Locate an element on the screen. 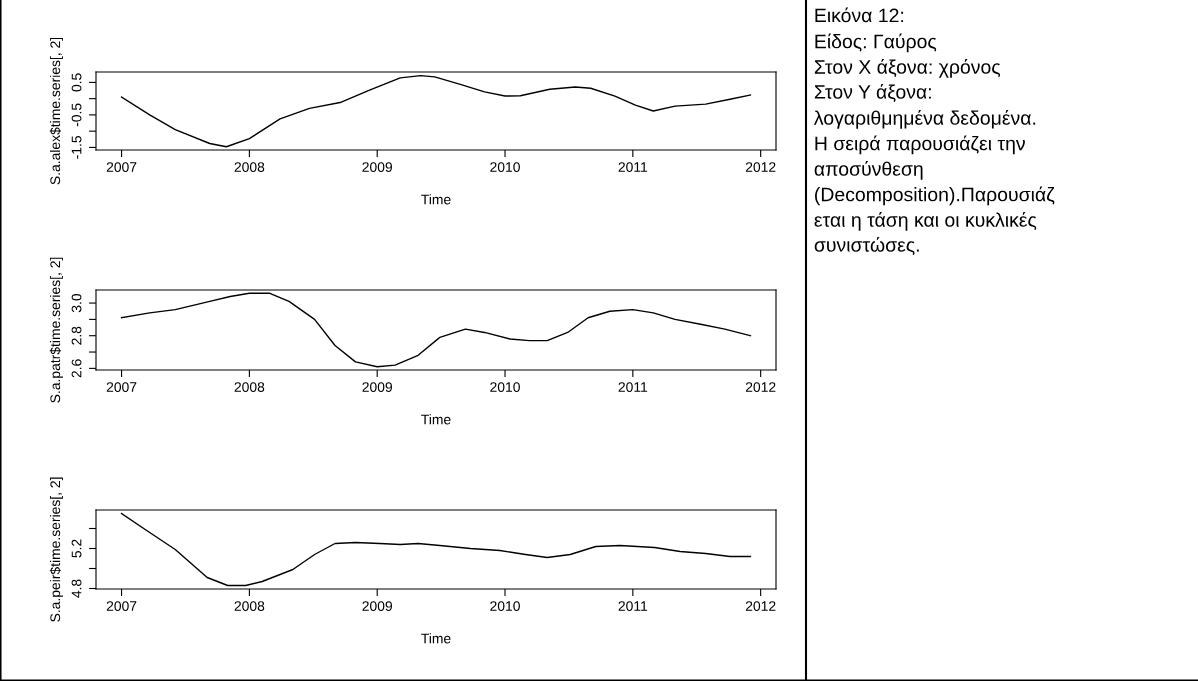  text: (Decomposition).Παρουσιάζ is located at coordinates (935, 196).